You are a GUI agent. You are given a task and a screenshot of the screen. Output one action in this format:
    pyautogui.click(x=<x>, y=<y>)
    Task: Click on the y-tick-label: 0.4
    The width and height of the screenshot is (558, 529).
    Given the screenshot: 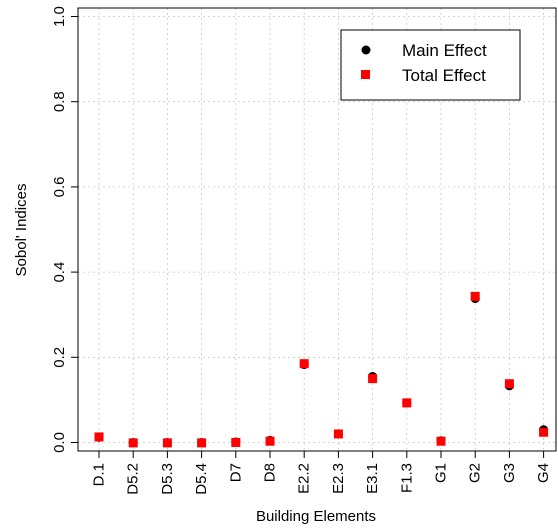 What is the action you would take?
    pyautogui.click(x=59, y=272)
    